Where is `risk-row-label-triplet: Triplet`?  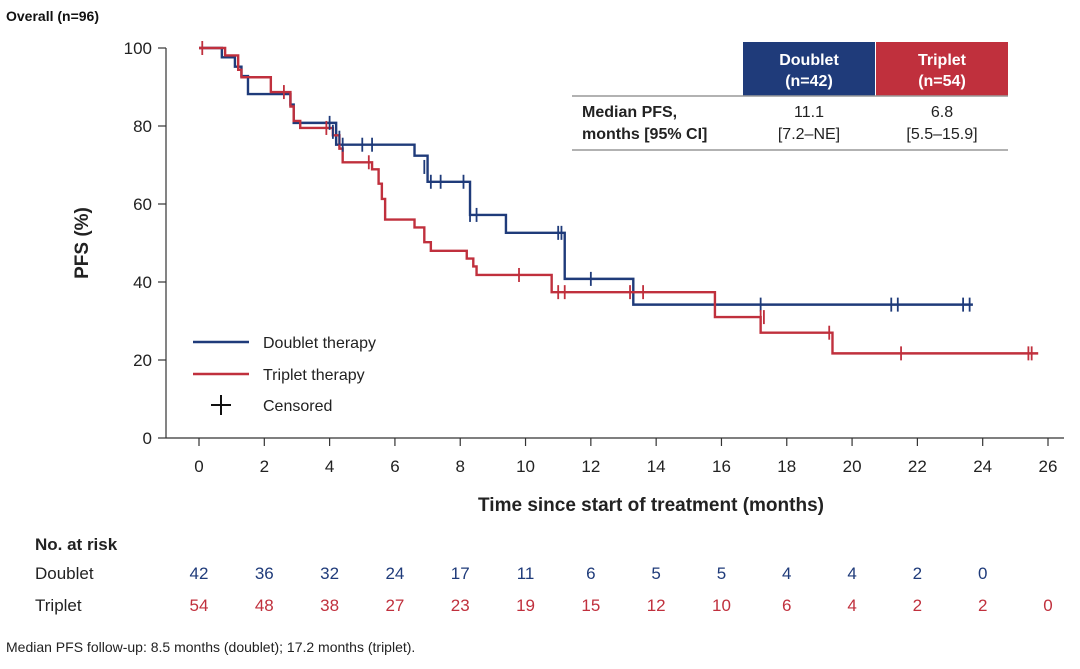 risk-row-label-triplet: Triplet is located at coordinates (58, 605).